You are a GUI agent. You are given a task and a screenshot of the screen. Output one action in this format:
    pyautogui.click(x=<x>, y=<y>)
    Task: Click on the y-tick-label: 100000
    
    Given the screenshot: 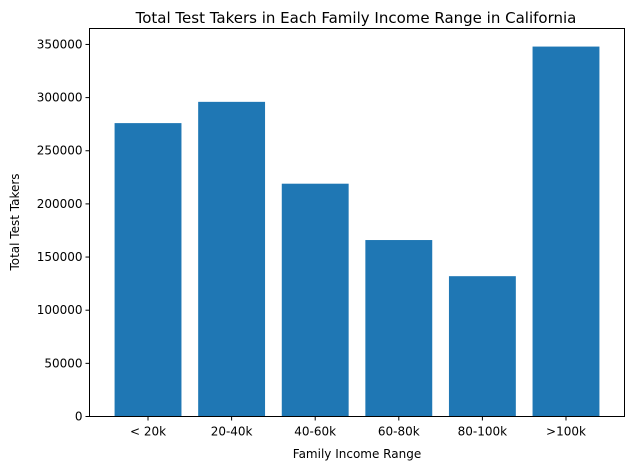 What is the action you would take?
    pyautogui.click(x=60, y=310)
    